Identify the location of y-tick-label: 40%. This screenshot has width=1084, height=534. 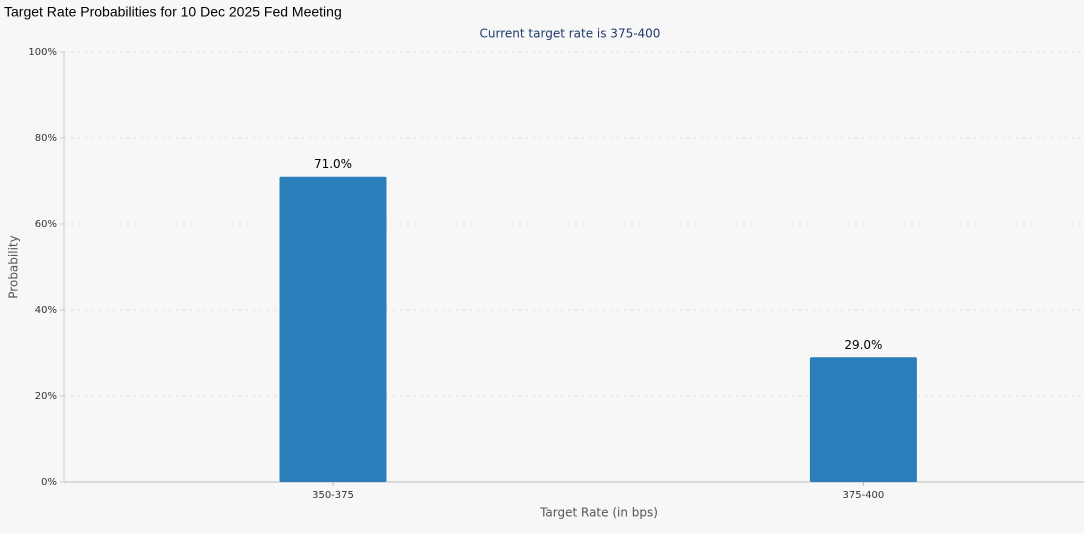
(46, 310).